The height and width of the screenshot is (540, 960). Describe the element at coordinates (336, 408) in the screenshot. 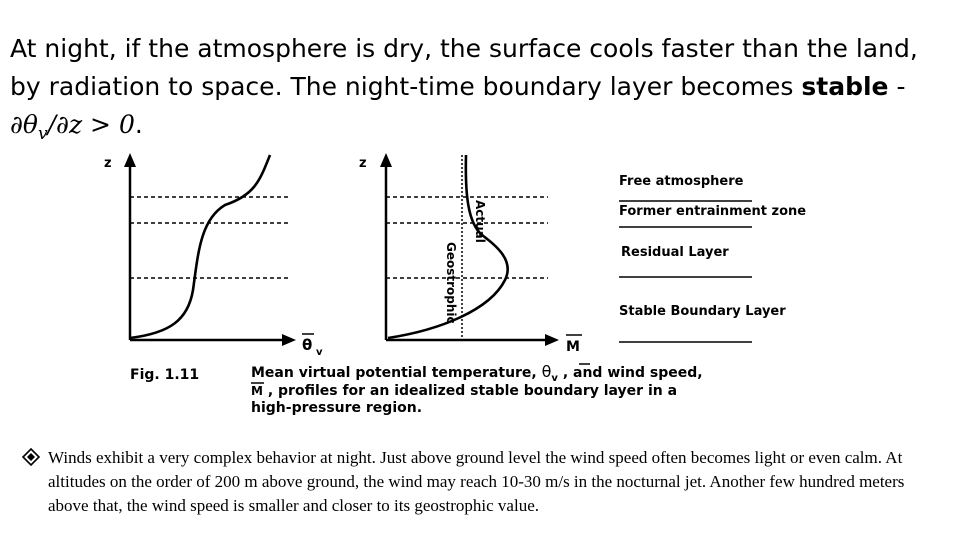

I see `caption-line-3: high-pressure region.` at that location.